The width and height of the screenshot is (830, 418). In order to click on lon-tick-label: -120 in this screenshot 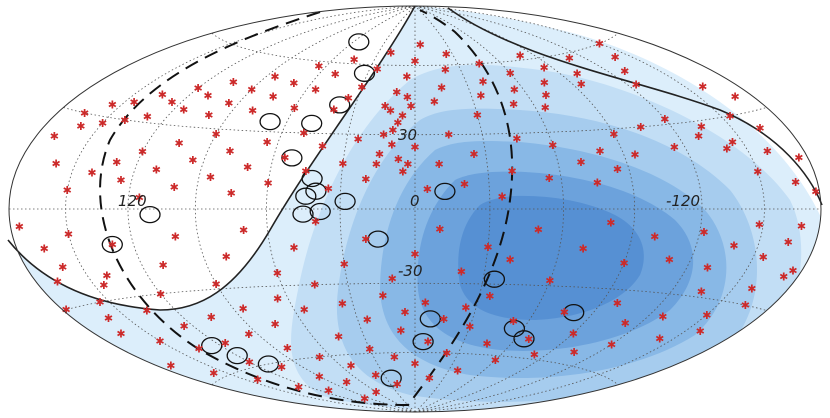, I will do `click(683, 201)`.